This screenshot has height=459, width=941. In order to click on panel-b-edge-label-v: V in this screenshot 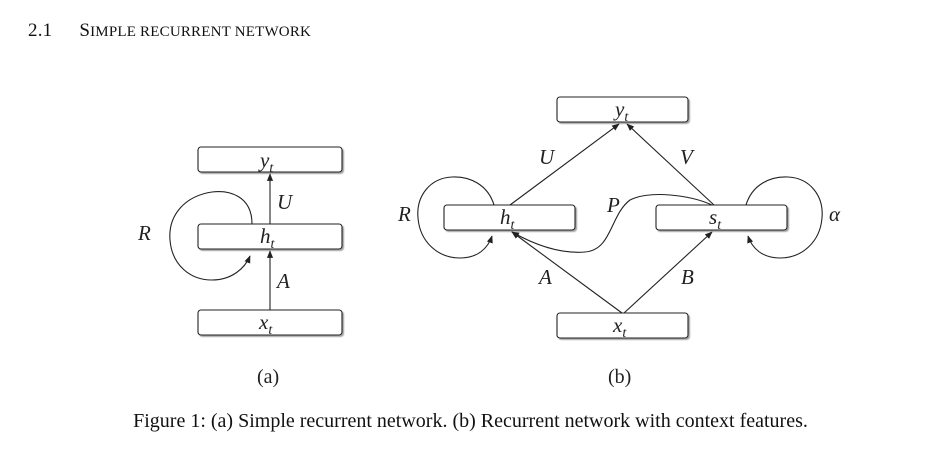, I will do `click(687, 157)`.